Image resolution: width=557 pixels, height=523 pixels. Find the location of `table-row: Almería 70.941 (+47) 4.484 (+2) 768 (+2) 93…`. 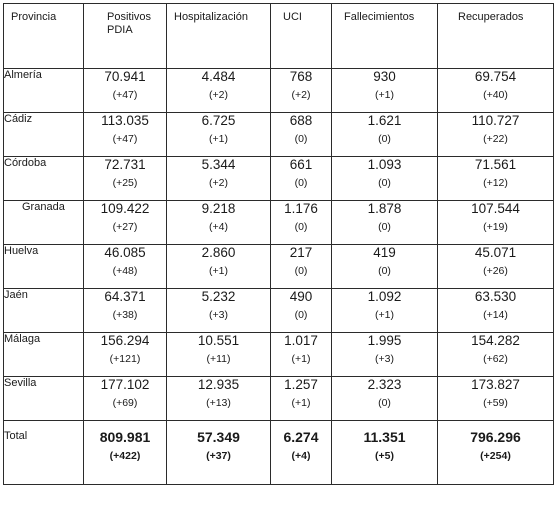

table-row: Almería 70.941 (+47) 4.484 (+2) 768 (+2) 93… is located at coordinates (278, 90).